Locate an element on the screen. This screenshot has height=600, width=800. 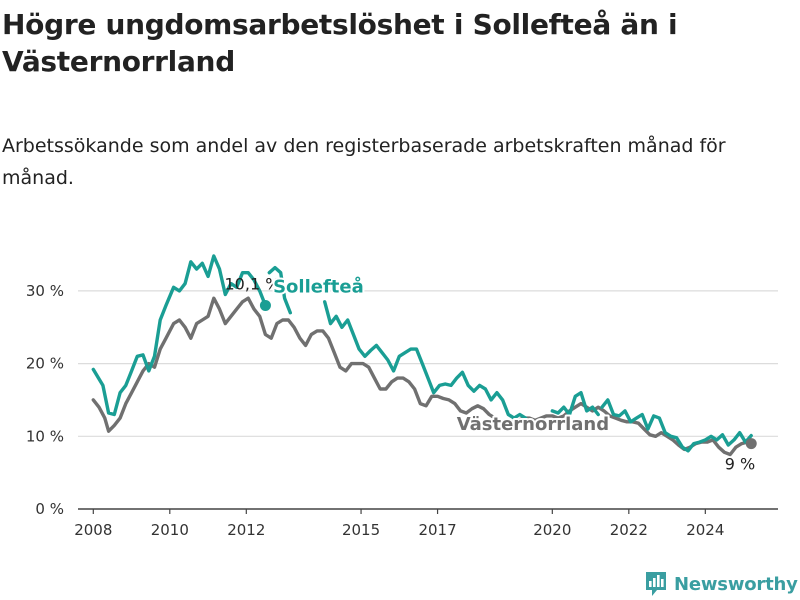
x-tick-label: 2020 is located at coordinates (552, 530).